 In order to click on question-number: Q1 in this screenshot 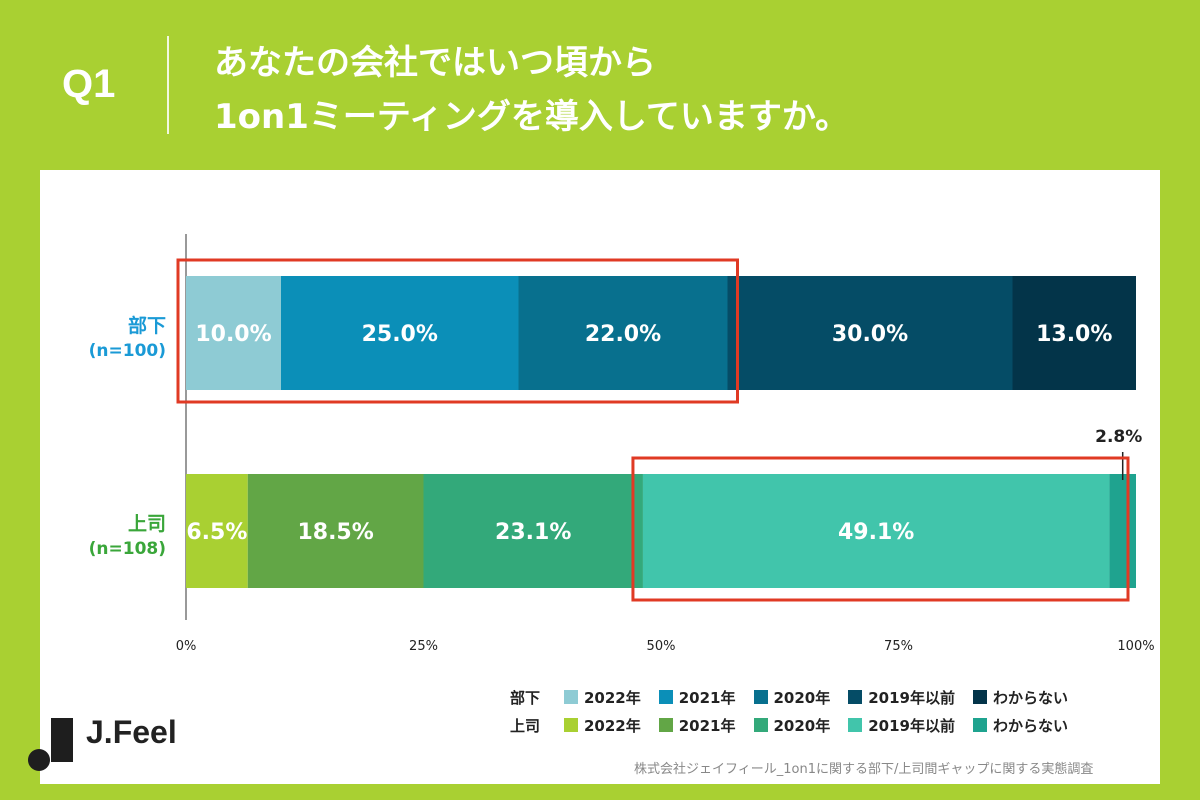, I will do `click(89, 84)`.